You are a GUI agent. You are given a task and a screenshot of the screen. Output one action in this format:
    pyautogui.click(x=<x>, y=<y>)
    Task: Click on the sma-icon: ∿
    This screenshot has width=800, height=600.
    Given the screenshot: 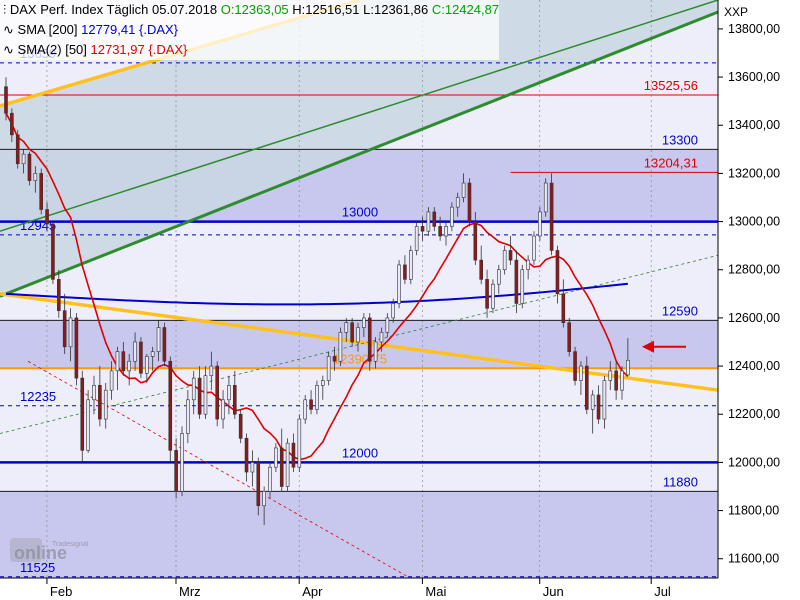 What is the action you would take?
    pyautogui.click(x=8, y=49)
    